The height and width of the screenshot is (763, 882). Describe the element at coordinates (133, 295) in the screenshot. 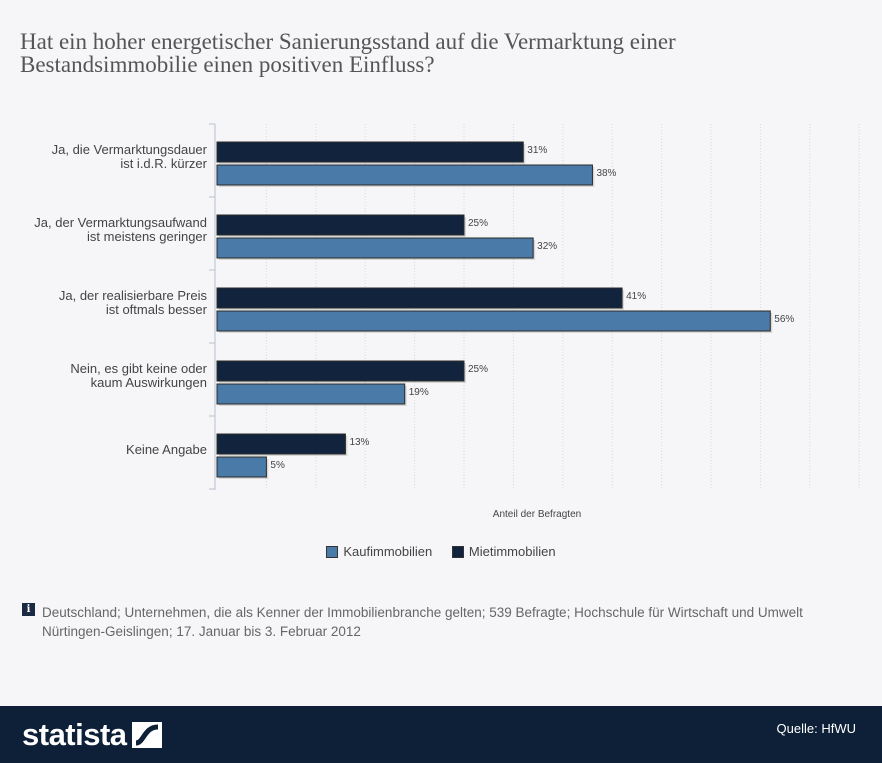

I see `category-label-line: Ja, der realisierbare Preis` at that location.